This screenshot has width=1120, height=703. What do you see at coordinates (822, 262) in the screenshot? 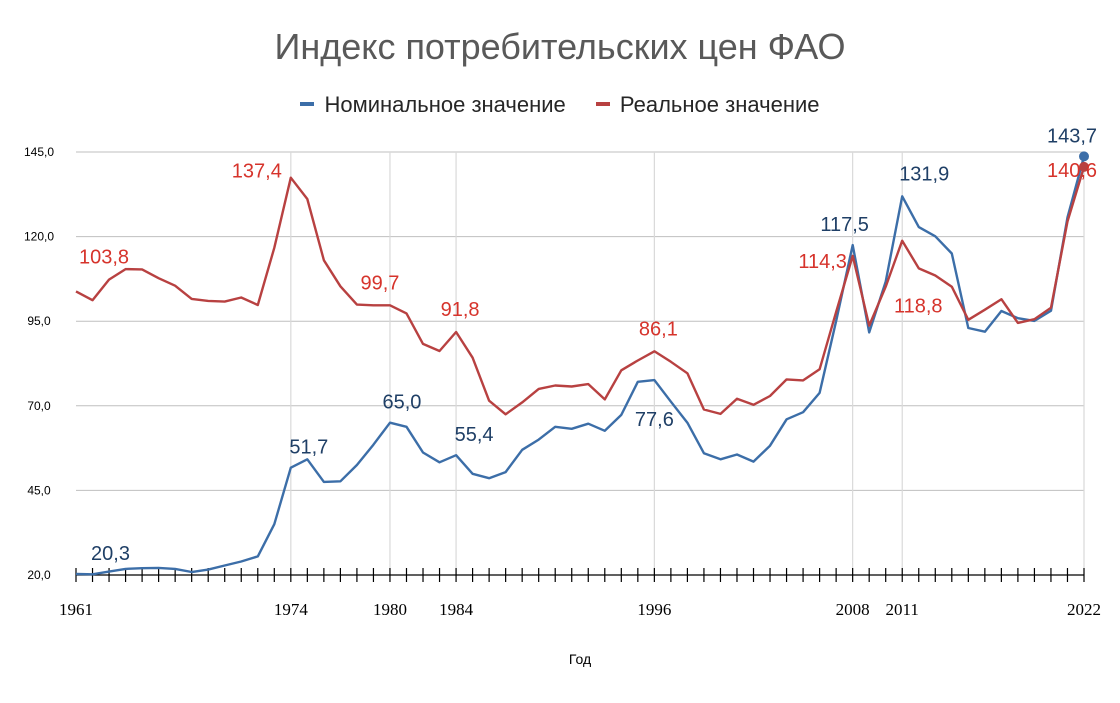
I see `data-label-real: 114,3` at bounding box center [822, 262].